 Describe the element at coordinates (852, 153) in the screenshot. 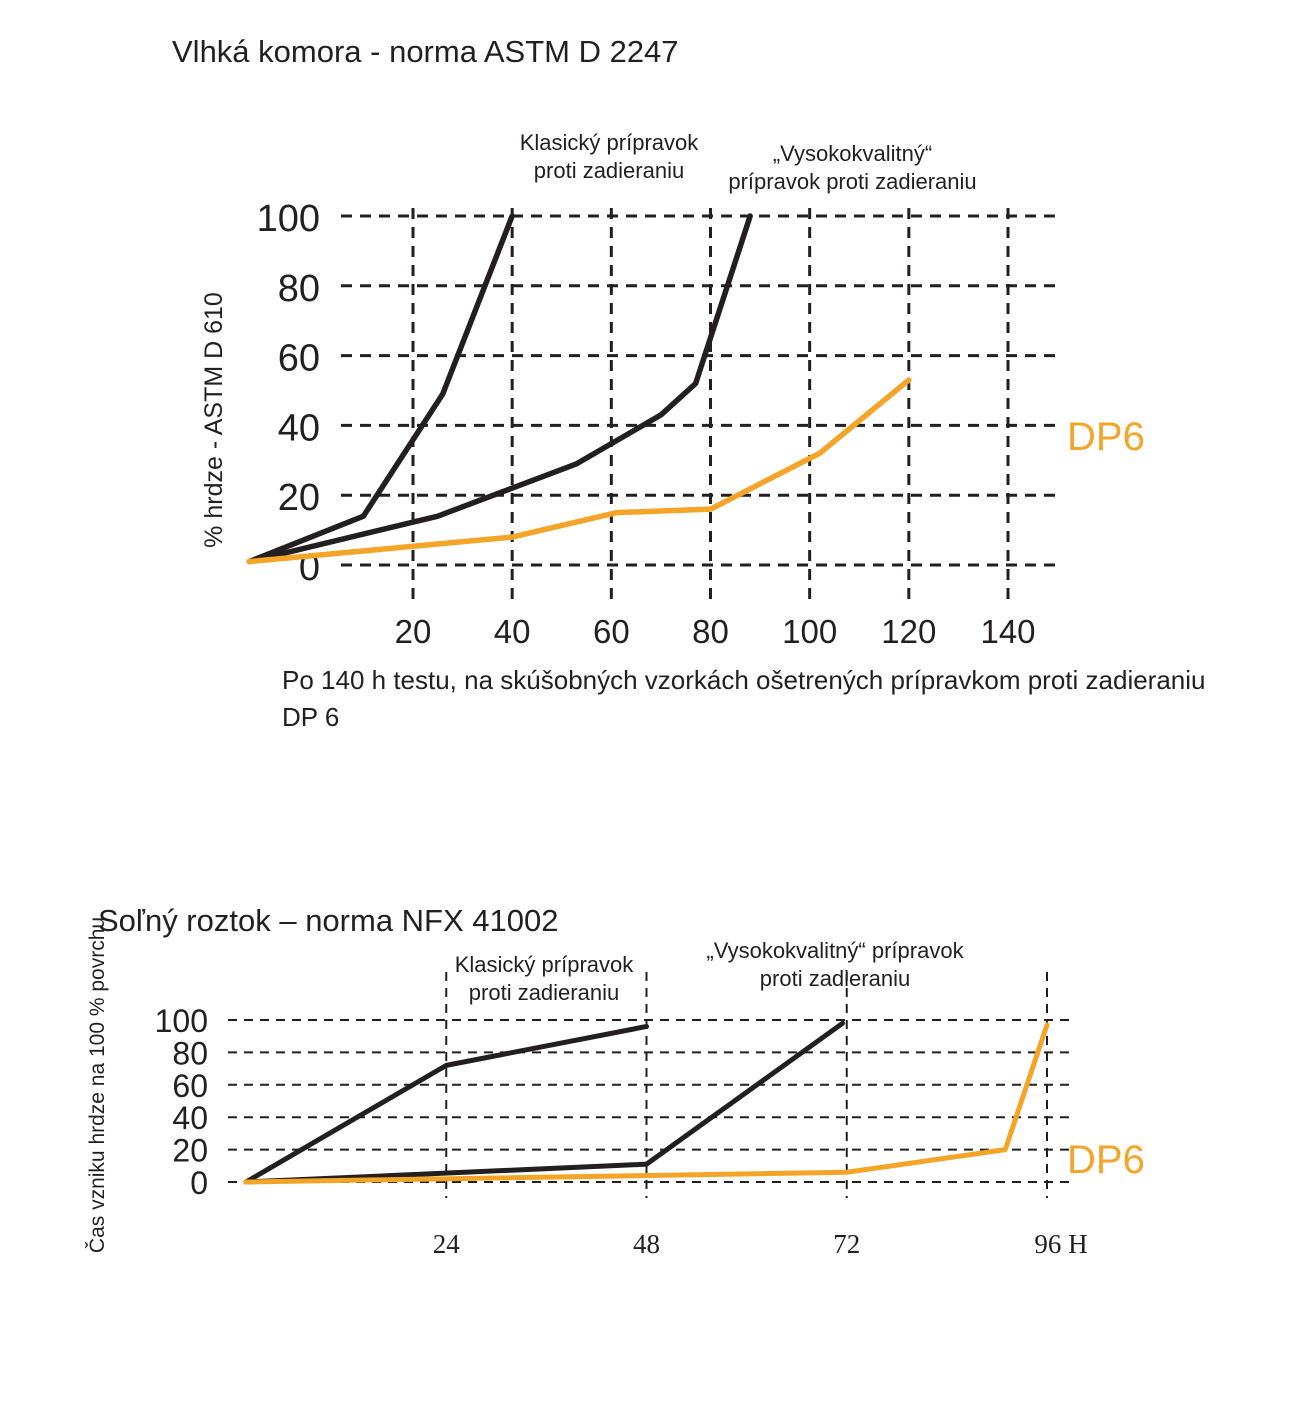

I see `chart1-premium-annotation-line1: „Vysokokvalitný“` at that location.